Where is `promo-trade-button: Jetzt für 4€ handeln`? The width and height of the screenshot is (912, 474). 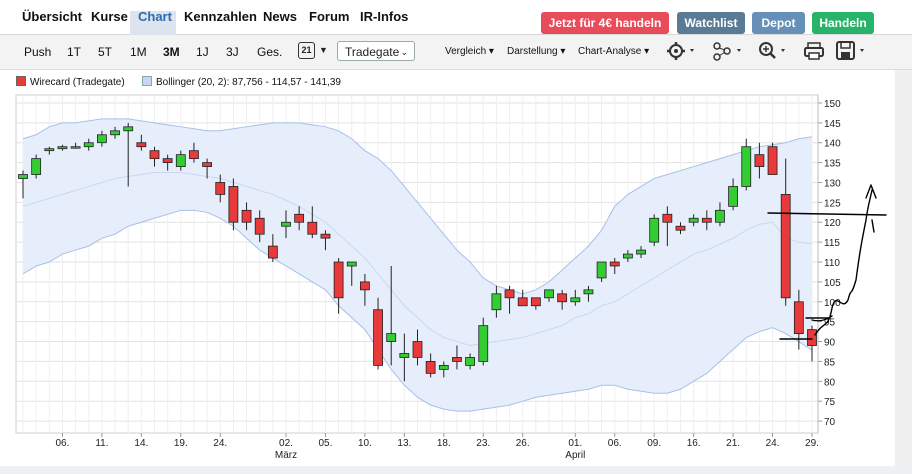
promo-trade-button: Jetzt für 4€ handeln is located at coordinates (605, 23).